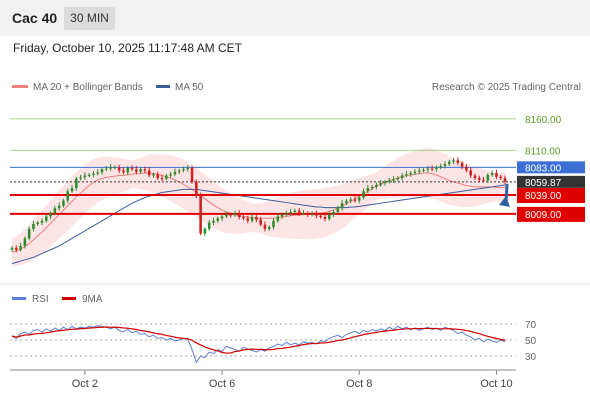 The image size is (590, 400). Describe the element at coordinates (543, 120) in the screenshot. I see `level-label-8160.00: 8160.00` at that location.